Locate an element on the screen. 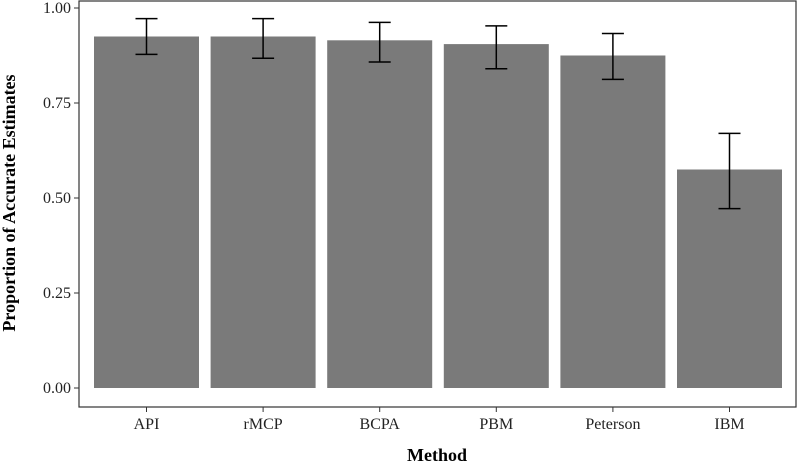 The height and width of the screenshot is (463, 797). y-tick-label: 0.25 is located at coordinates (57, 293).